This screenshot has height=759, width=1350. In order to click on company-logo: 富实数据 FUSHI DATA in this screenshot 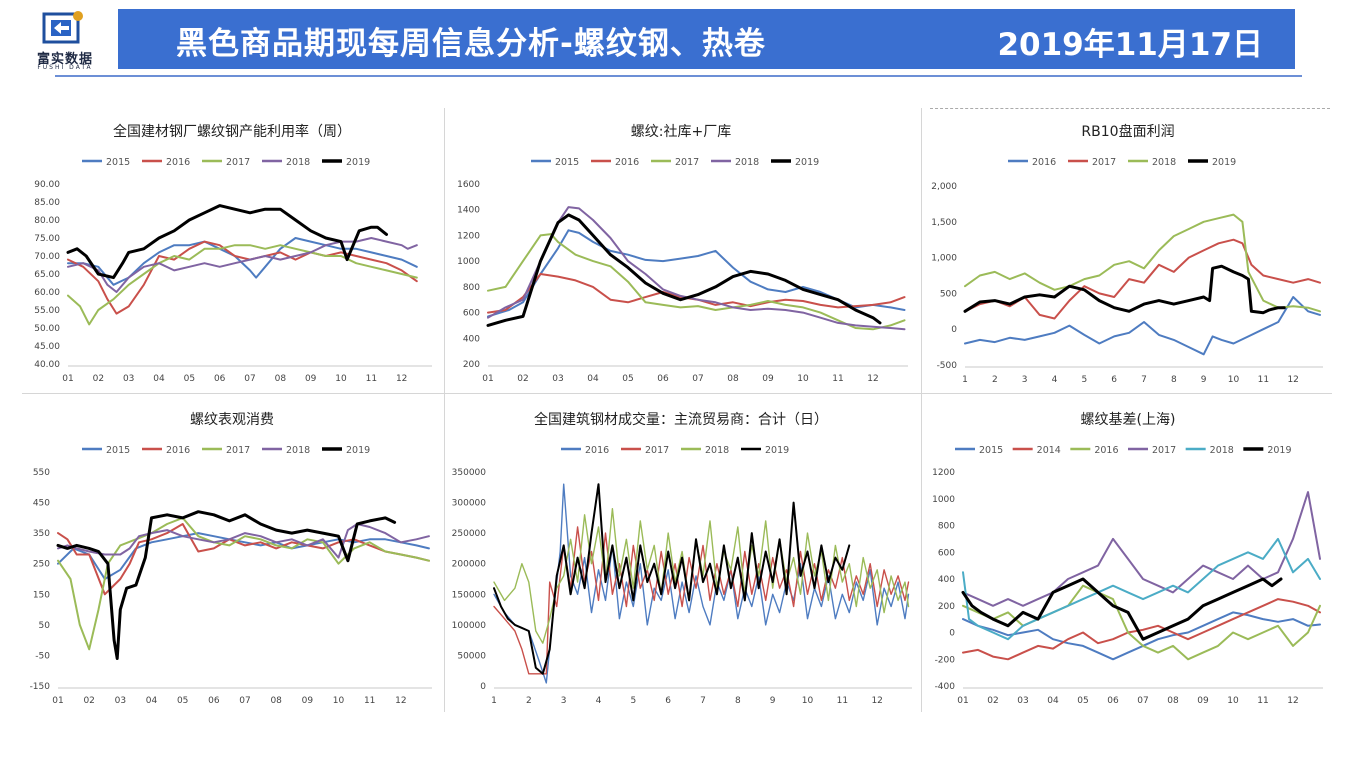, I will do `click(65, 39)`.